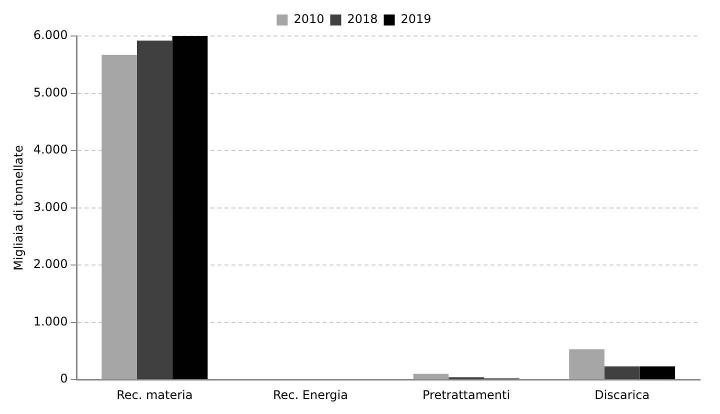  I want to click on x-tick-label: Rec. materia, so click(154, 395).